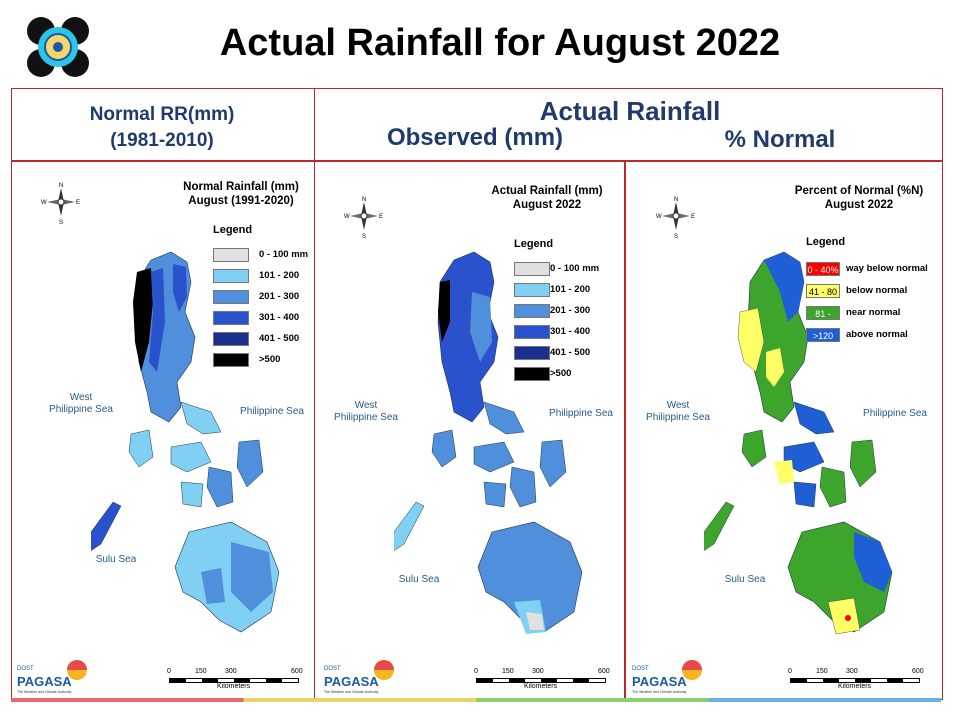  Describe the element at coordinates (630, 111) in the screenshot. I see `actual-header: Actual Rainfall` at that location.